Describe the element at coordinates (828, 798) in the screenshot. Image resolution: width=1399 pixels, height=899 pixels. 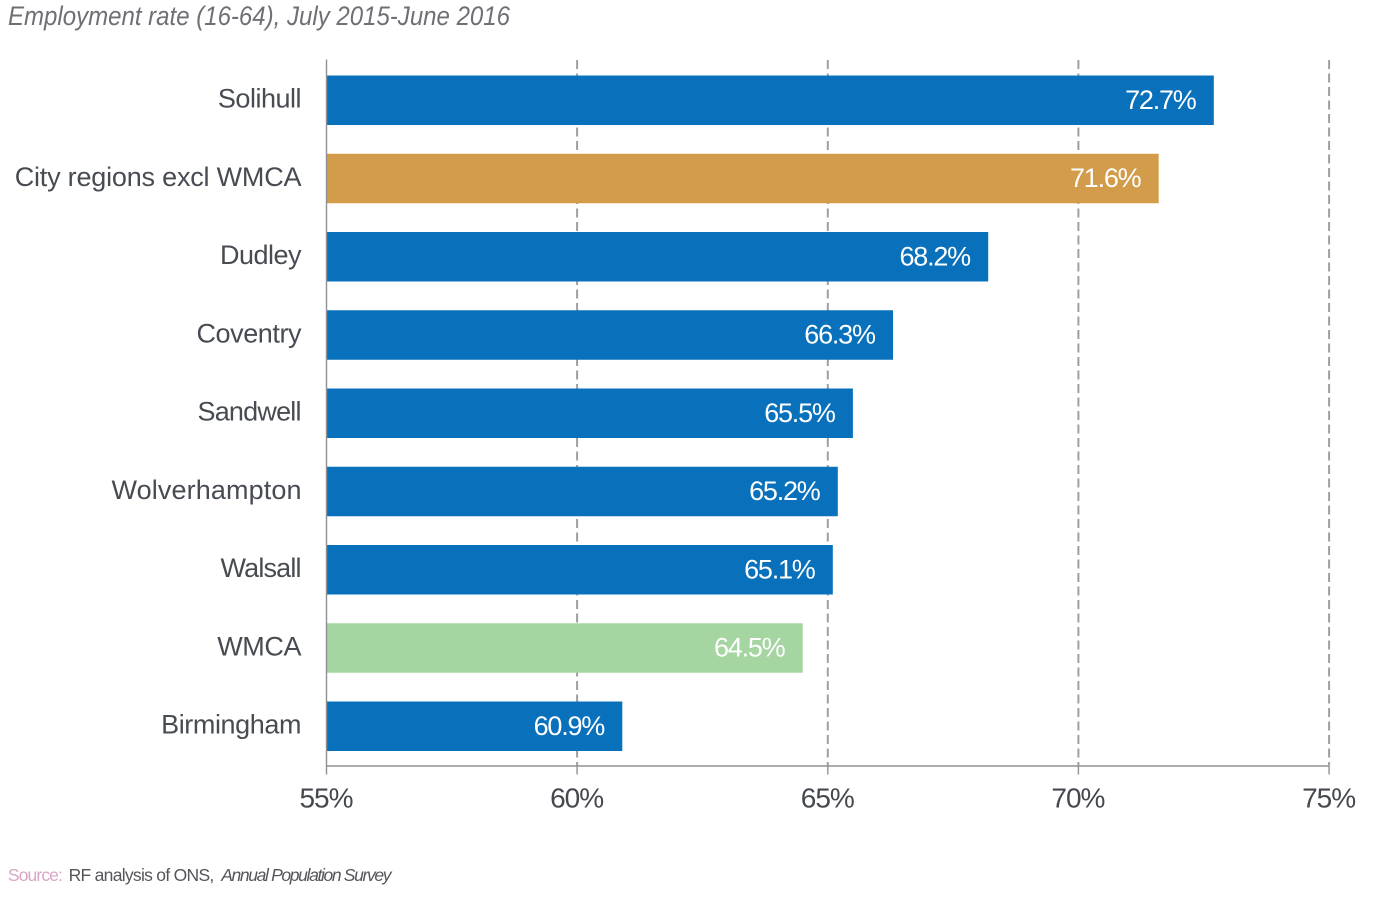
I see `svg-text: 65%` at that location.